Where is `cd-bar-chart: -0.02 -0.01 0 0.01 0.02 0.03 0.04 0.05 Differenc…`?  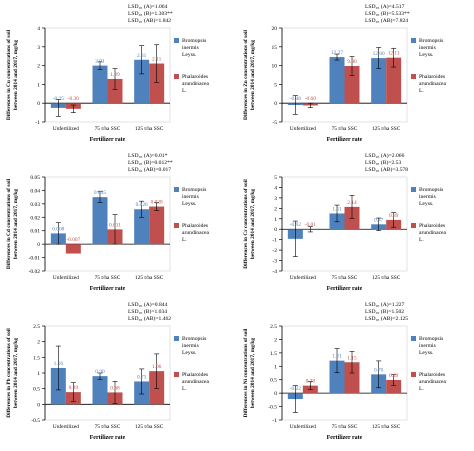
cd-bar-chart: -0.02 -0.01 0 0.01 0.02 0.03 0.04 0.05 Differenc… is located at coordinates (108, 222).